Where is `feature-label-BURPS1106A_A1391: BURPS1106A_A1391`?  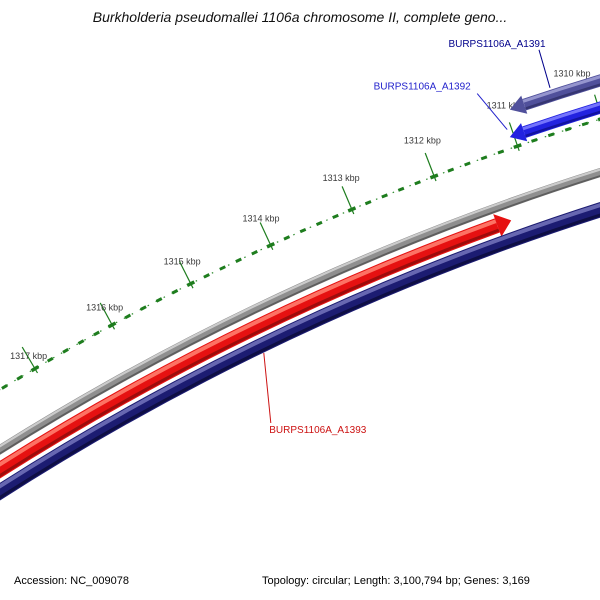 feature-label-BURPS1106A_A1391: BURPS1106A_A1391 is located at coordinates (497, 44).